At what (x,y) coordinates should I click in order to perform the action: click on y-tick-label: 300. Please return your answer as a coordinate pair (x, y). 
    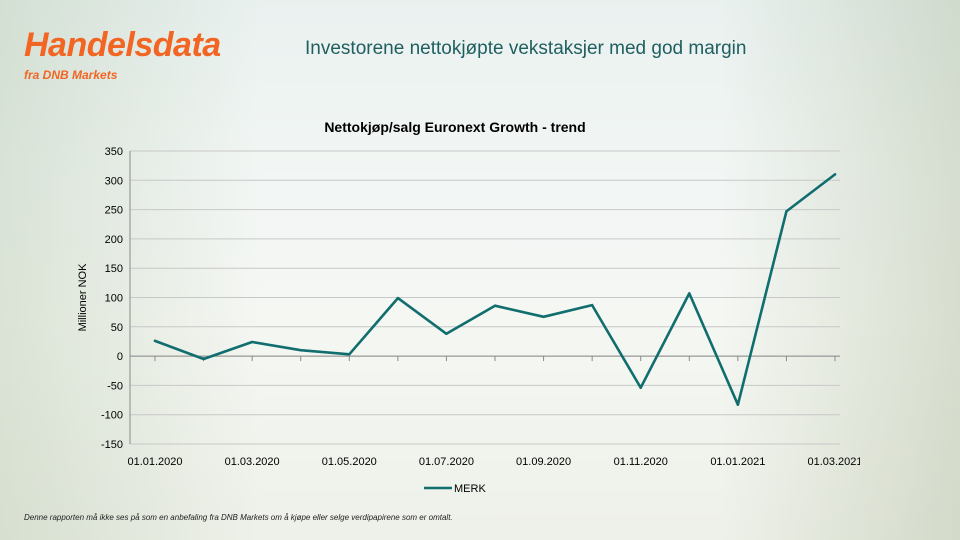
    Looking at the image, I should click on (114, 181).